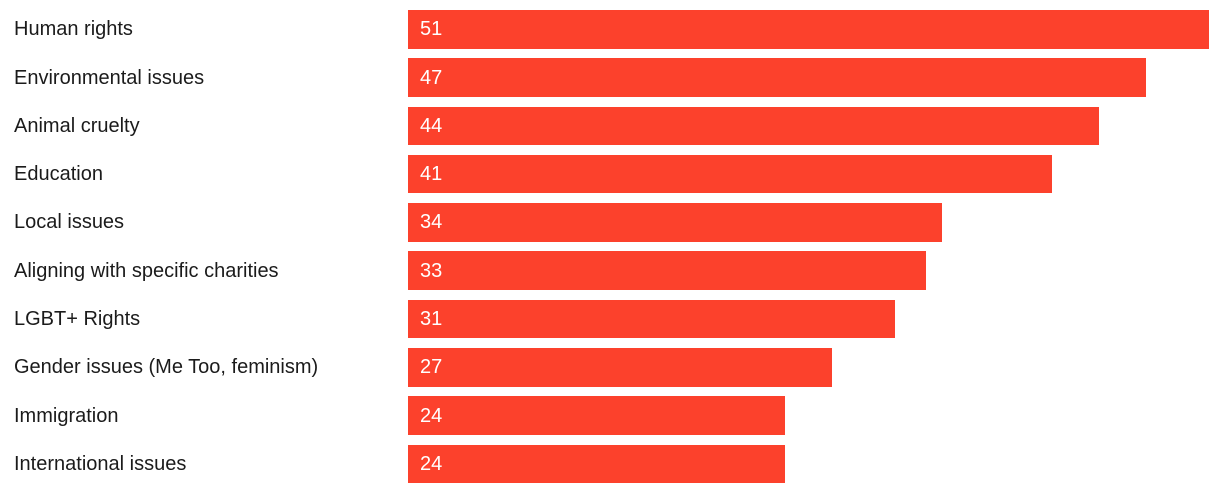  Describe the element at coordinates (754, 126) in the screenshot. I see `bar: 44` at that location.